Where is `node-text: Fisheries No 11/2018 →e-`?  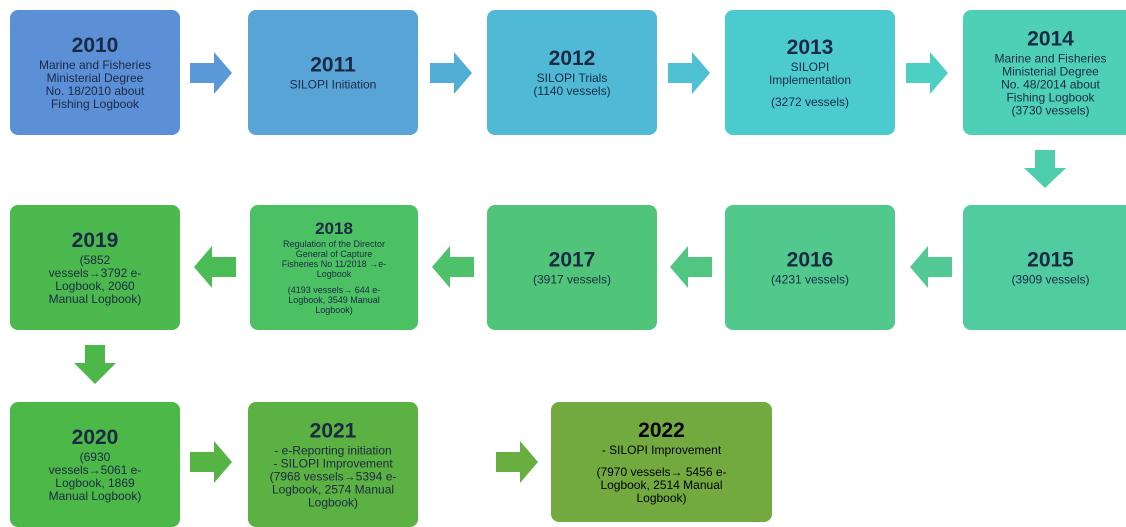 node-text: Fisheries No 11/2018 →e- is located at coordinates (334, 264).